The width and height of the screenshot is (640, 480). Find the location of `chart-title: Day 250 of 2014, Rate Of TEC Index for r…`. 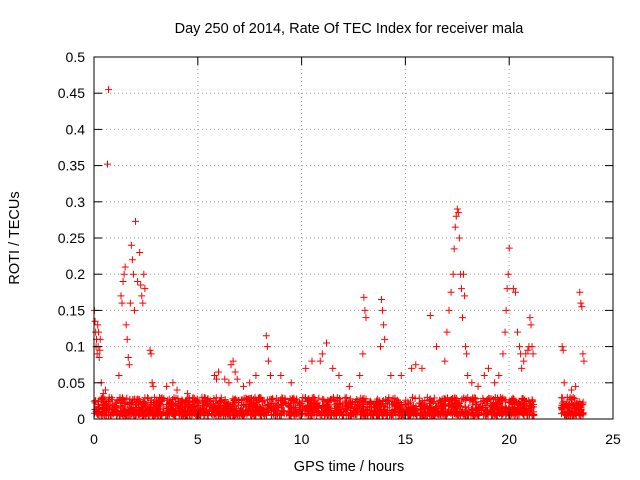

chart-title: Day 250 of 2014, Rate Of TEC Index for r… is located at coordinates (350, 29).